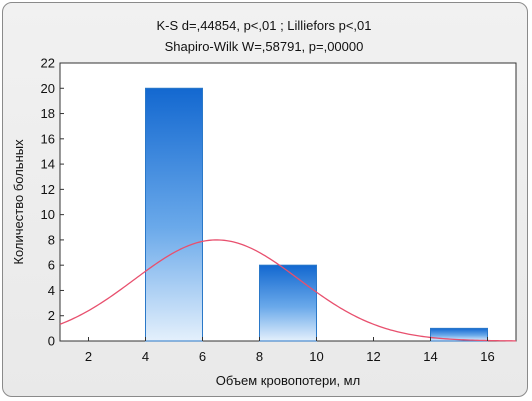 This screenshot has width=532, height=401. I want to click on y-tick-label: 8, so click(51, 239).